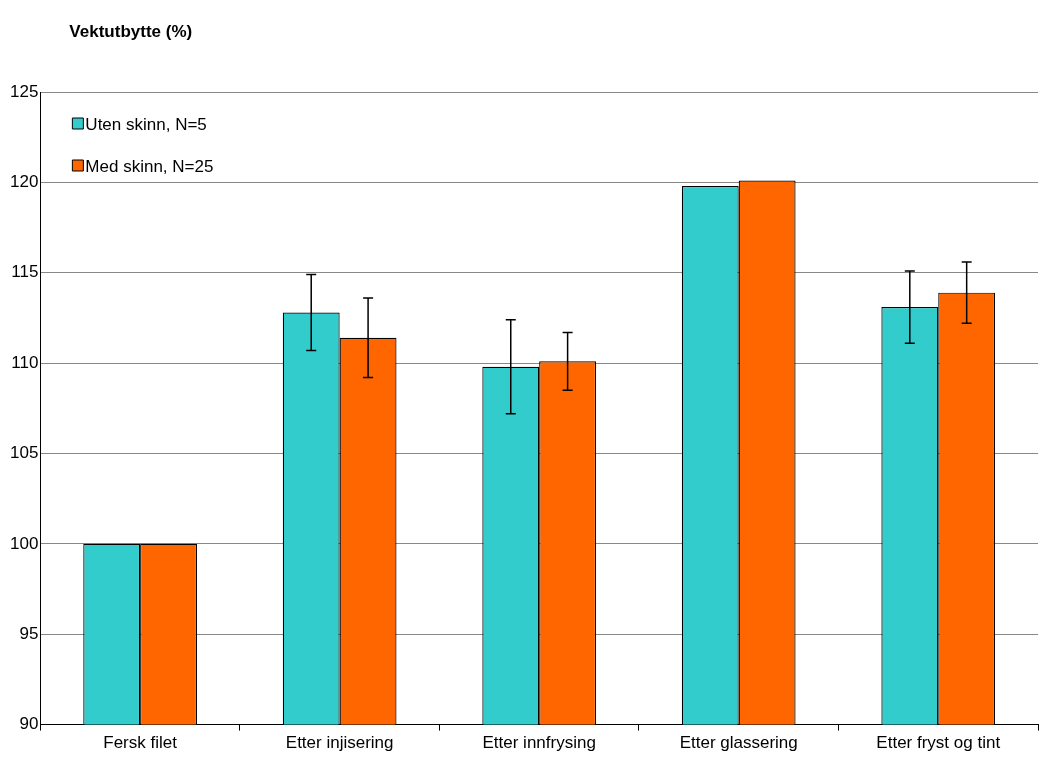 The image size is (1056, 765). What do you see at coordinates (24, 453) in the screenshot?
I see `y-tick-label: 105` at bounding box center [24, 453].